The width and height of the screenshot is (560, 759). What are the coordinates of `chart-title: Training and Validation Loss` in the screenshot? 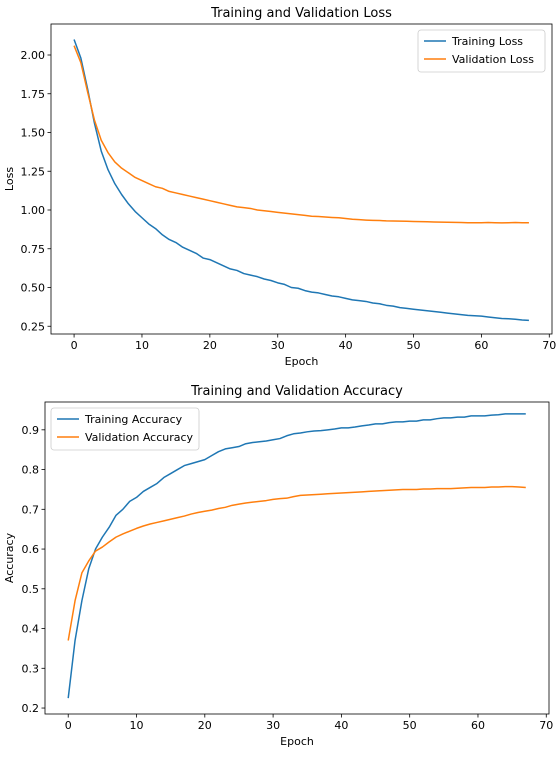 It's located at (301, 13).